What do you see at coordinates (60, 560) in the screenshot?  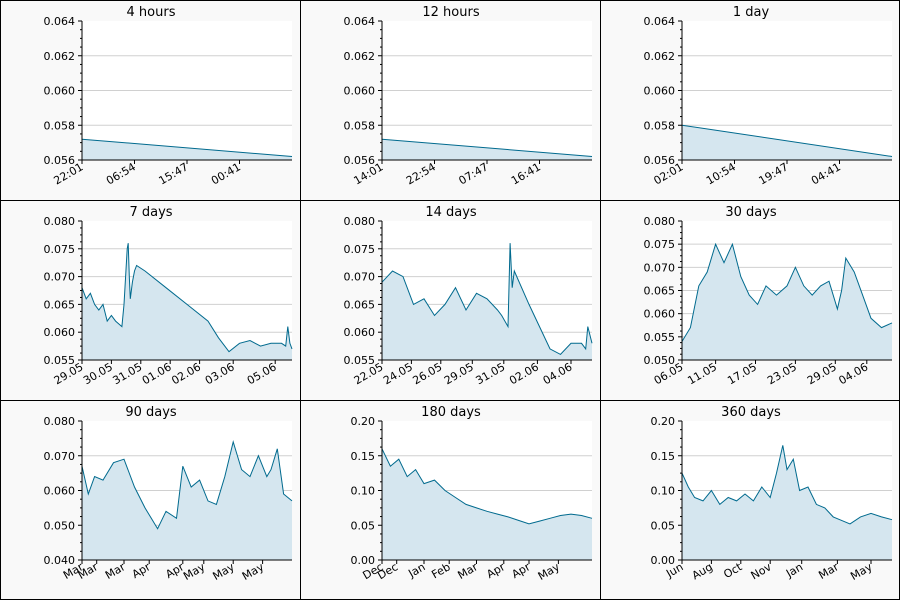 I see `y-tick-label: 0.040` at bounding box center [60, 560].